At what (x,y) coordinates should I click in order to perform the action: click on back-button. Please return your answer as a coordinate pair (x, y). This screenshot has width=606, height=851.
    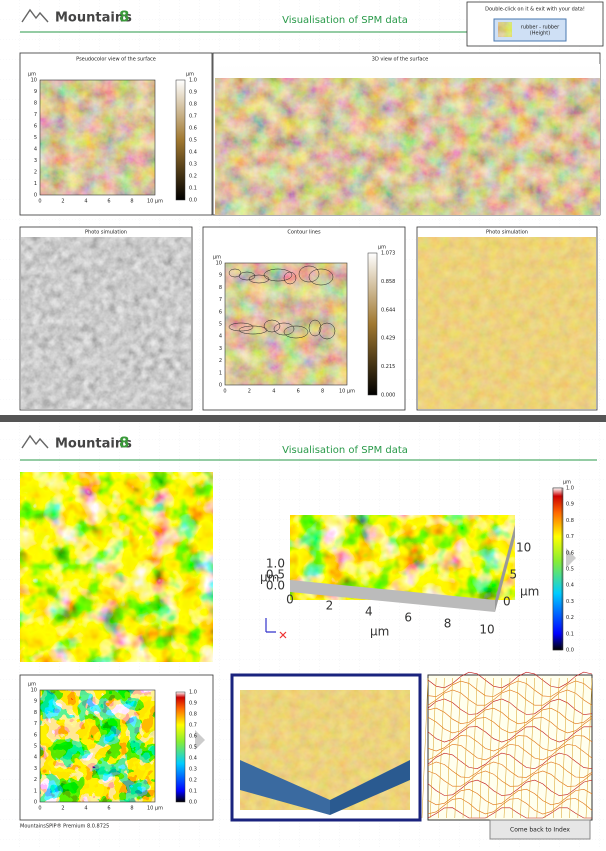
    Looking at the image, I should click on (540, 829).